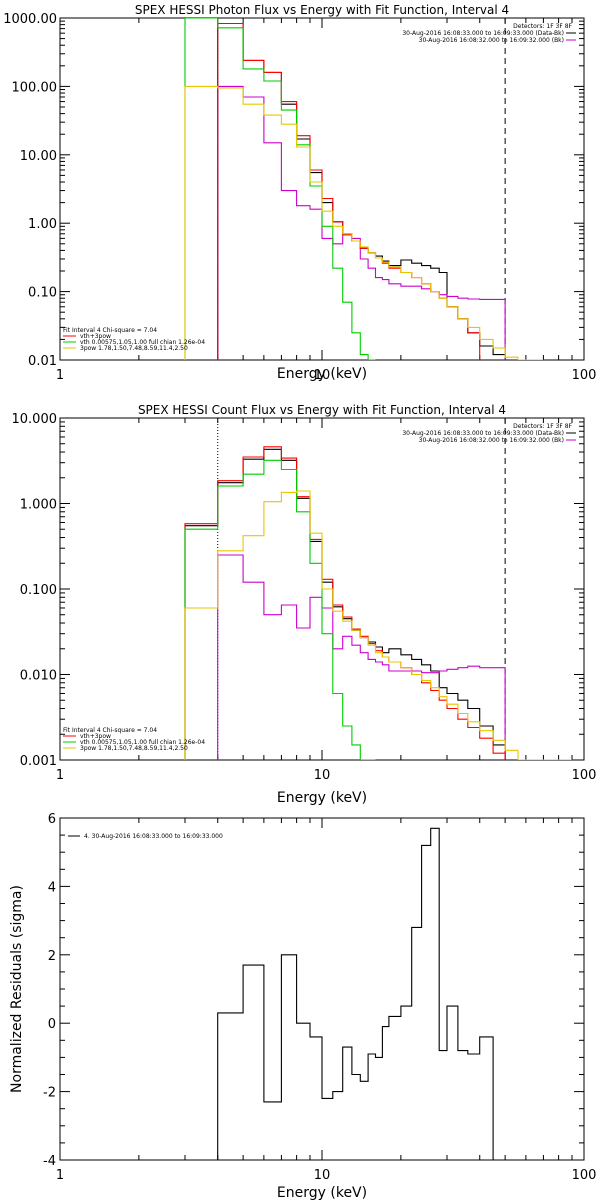  What do you see at coordinates (38, 761) in the screenshot?
I see `y-tick-label: 0.001` at bounding box center [38, 761].